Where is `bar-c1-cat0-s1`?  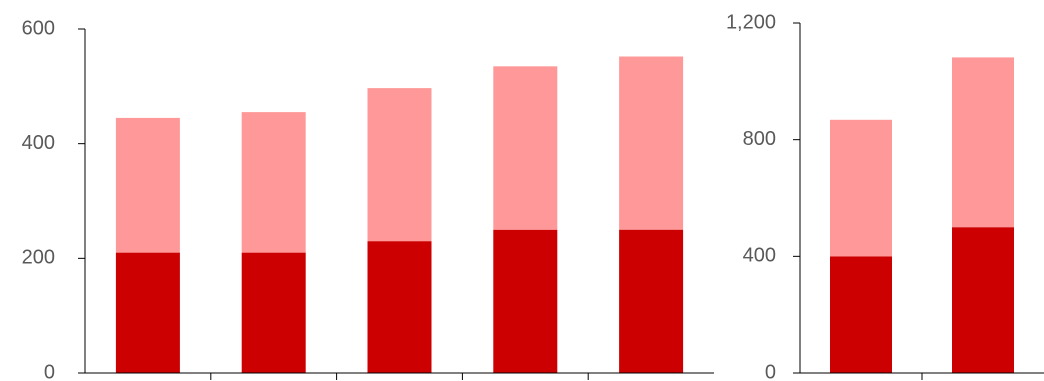
bar-c1-cat0-s1 is located at coordinates (861, 188).